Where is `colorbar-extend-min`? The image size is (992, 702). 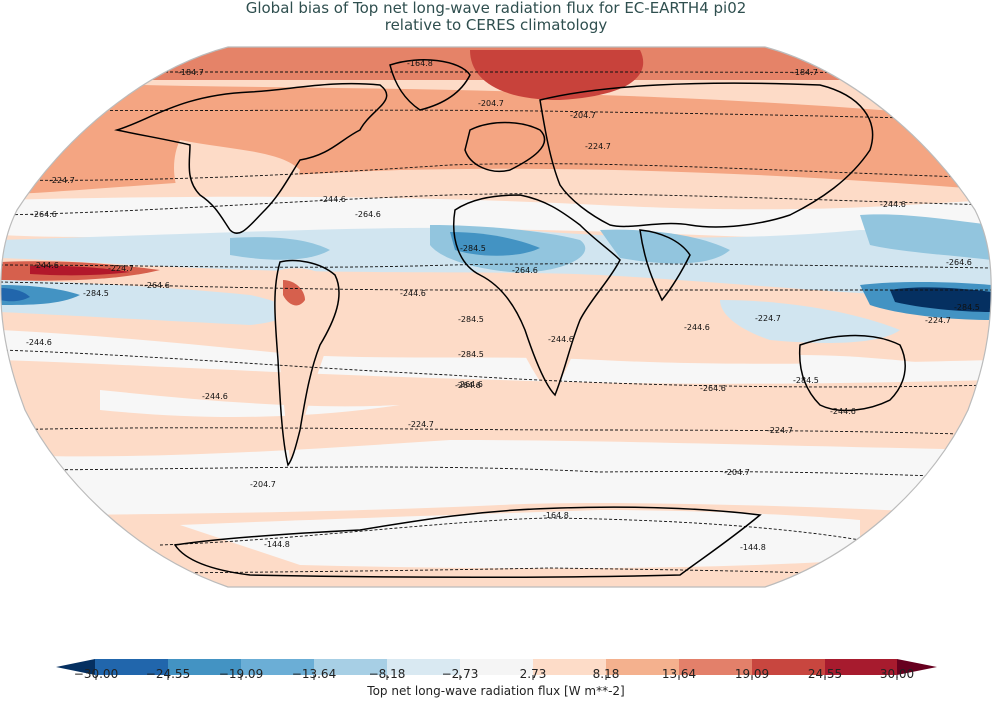 colorbar-extend-min is located at coordinates (75, 667).